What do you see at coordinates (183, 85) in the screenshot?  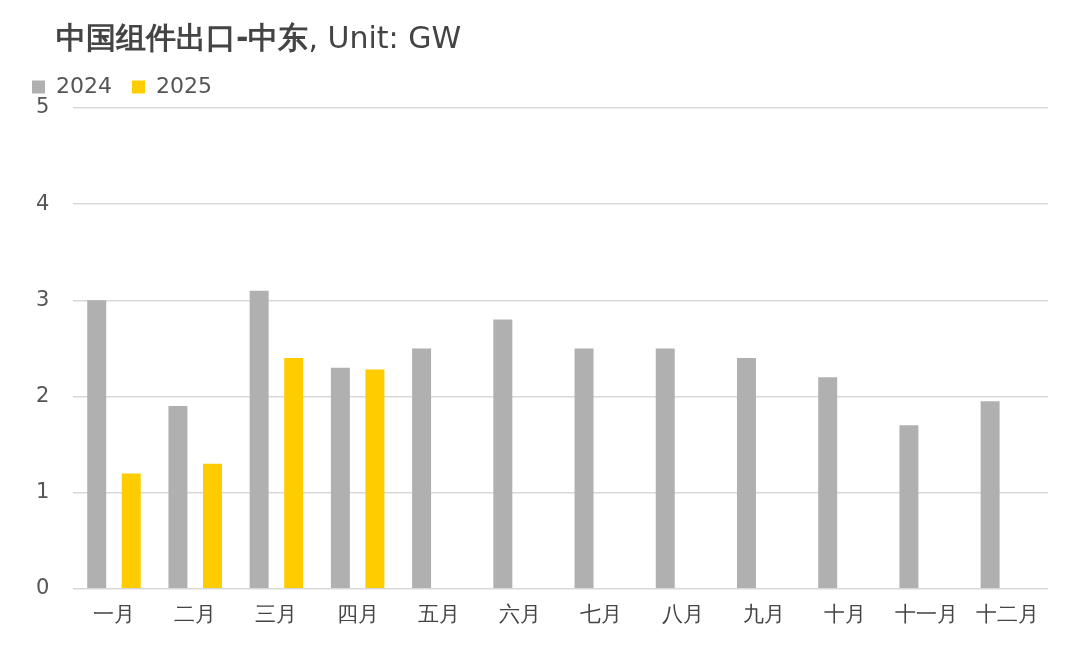 I see `legend-label: 2025` at bounding box center [183, 85].